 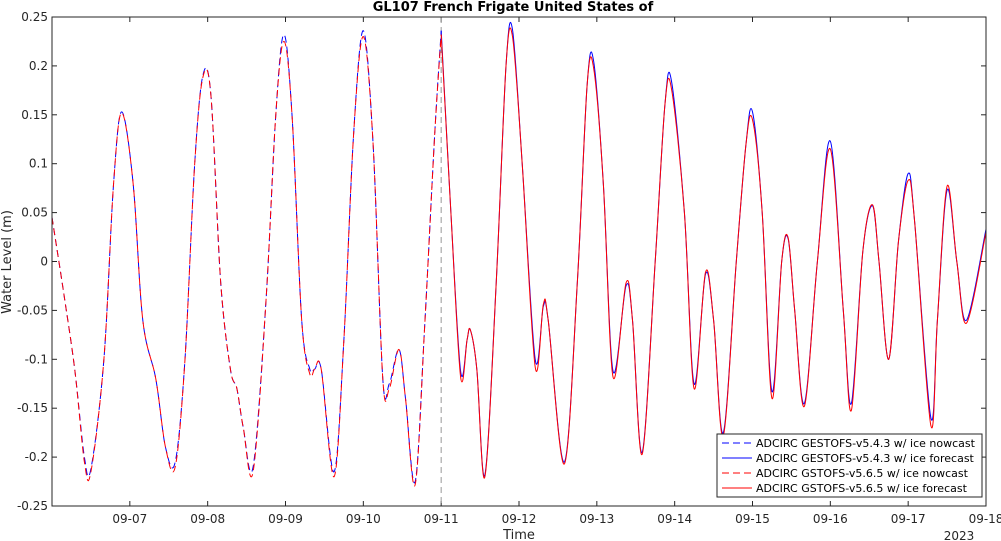 What do you see at coordinates (44, 262) in the screenshot?
I see `y-tick-label: 0` at bounding box center [44, 262].